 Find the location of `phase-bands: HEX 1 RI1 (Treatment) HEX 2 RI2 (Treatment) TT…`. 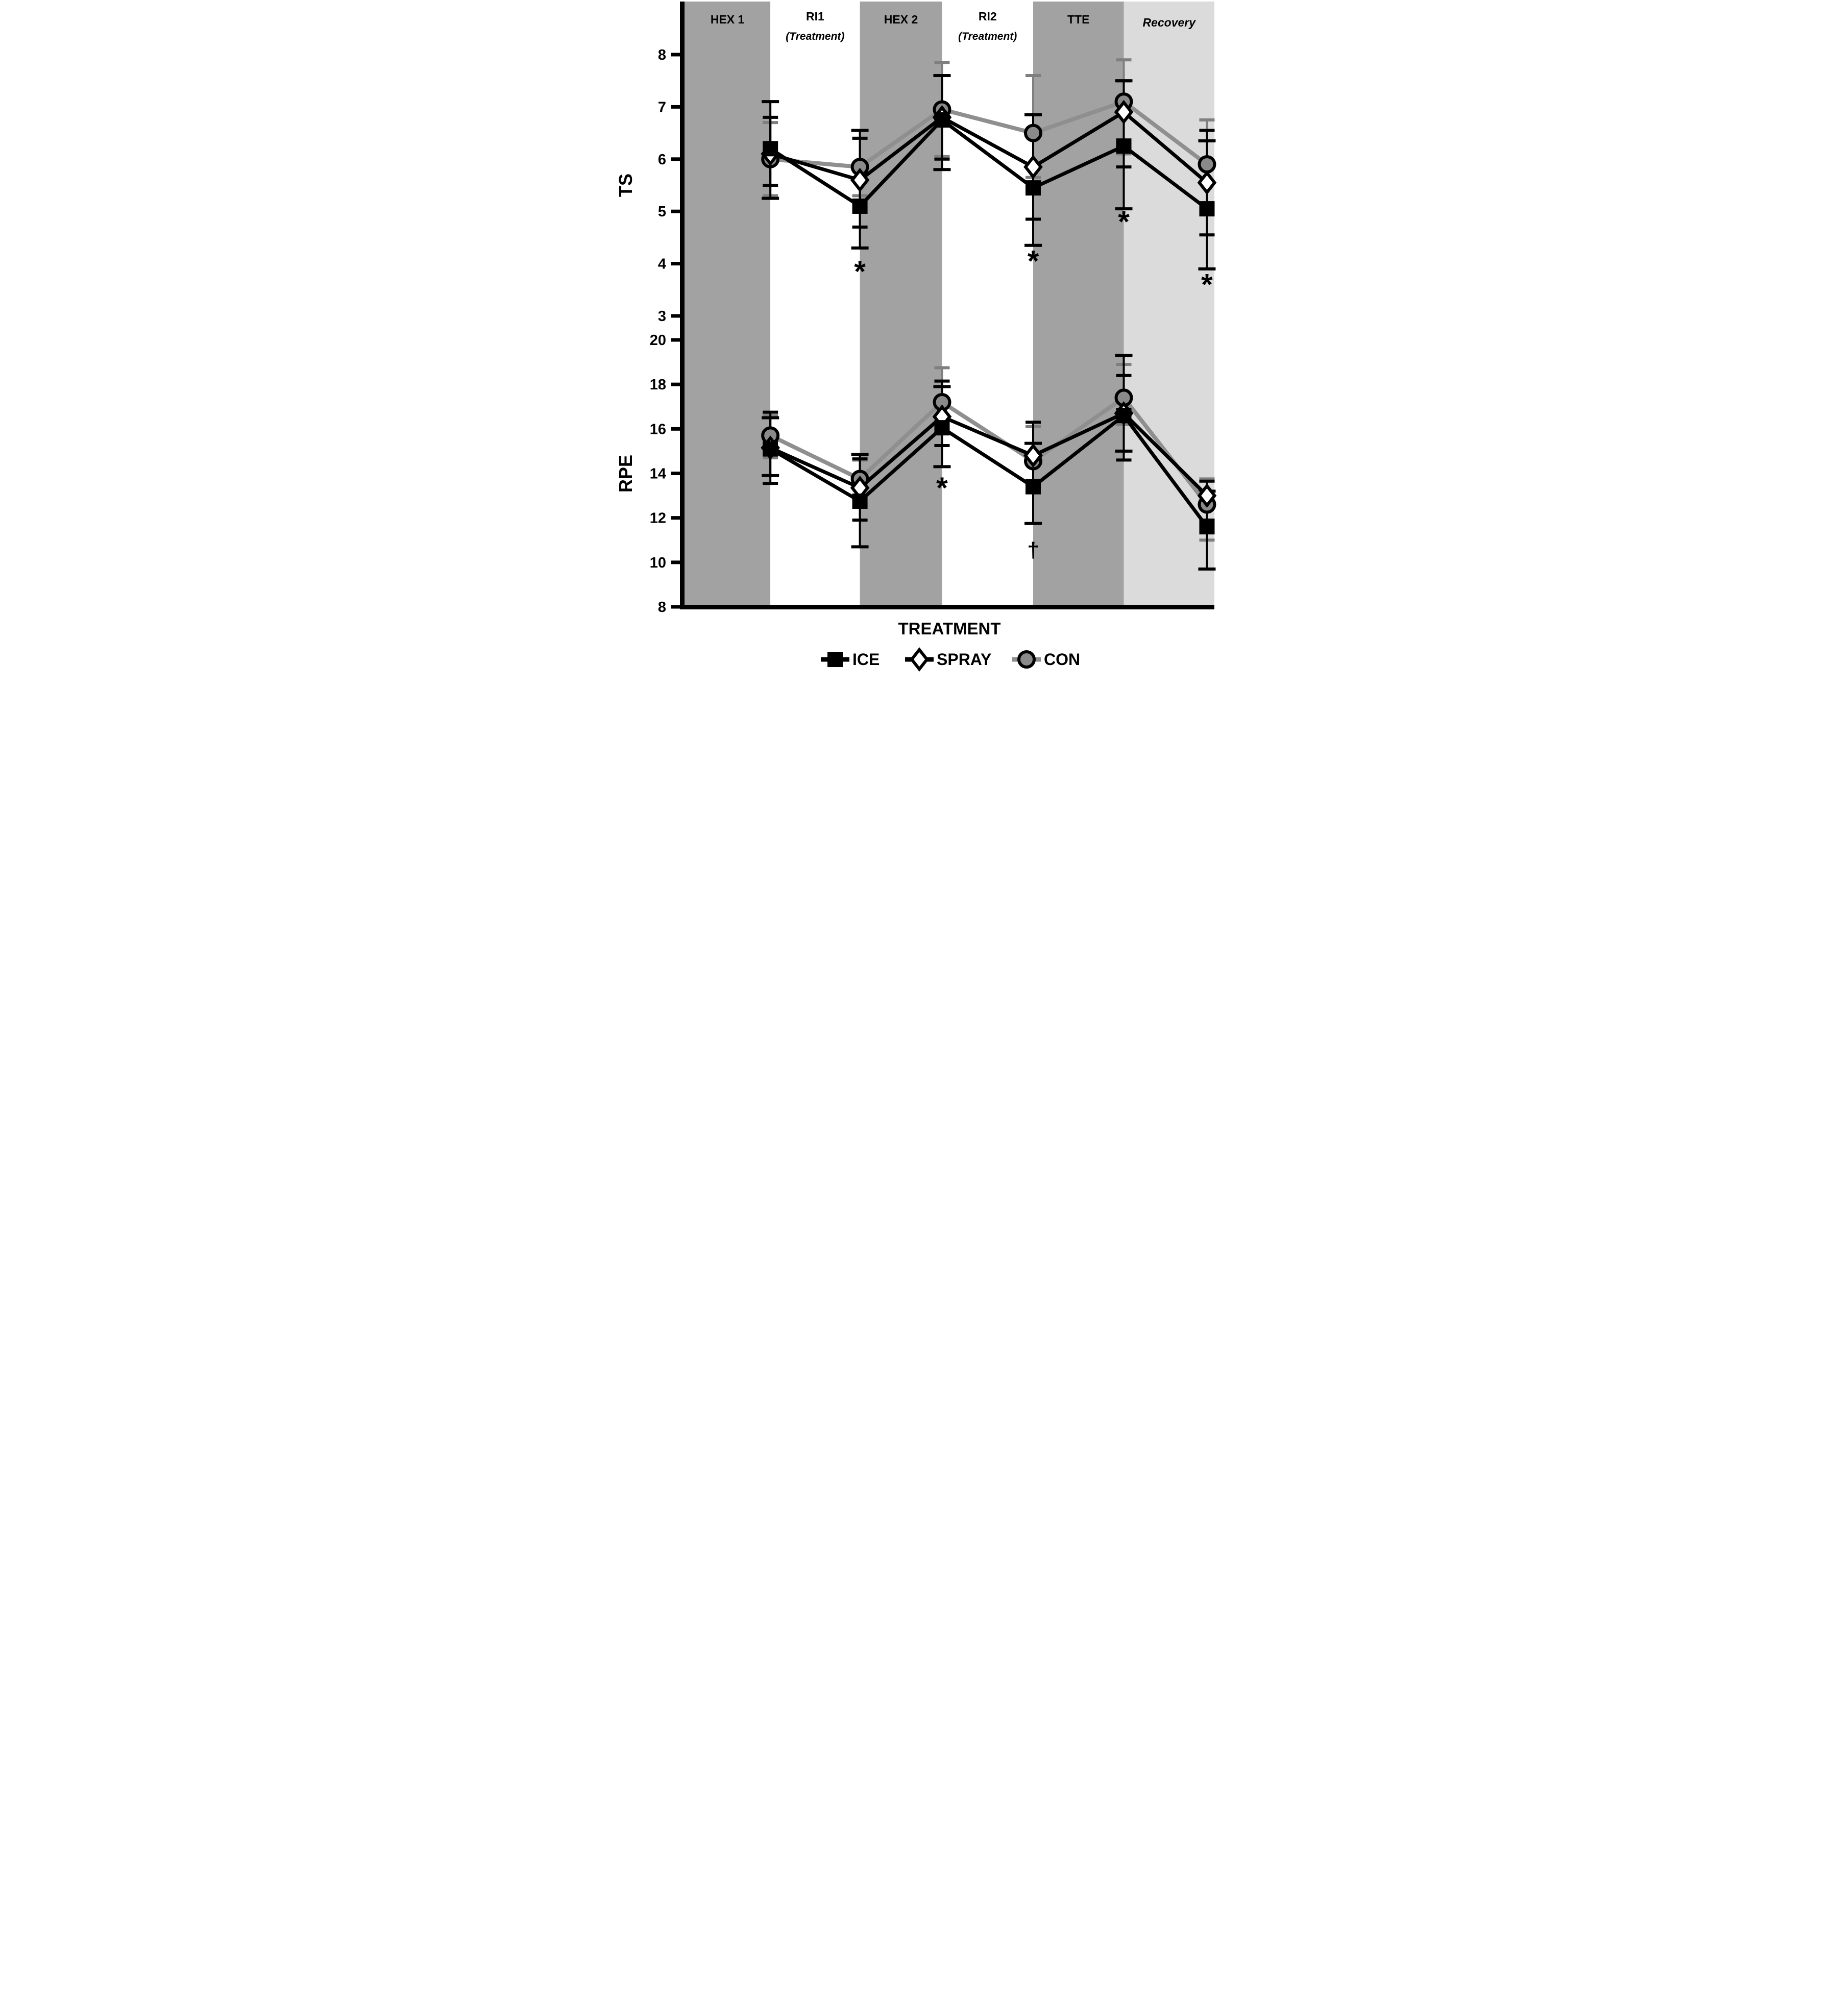

phase-bands: HEX 1 RI1 (Treatment) HEX 2 RI2 (Treatment) TT… is located at coordinates (949, 304).